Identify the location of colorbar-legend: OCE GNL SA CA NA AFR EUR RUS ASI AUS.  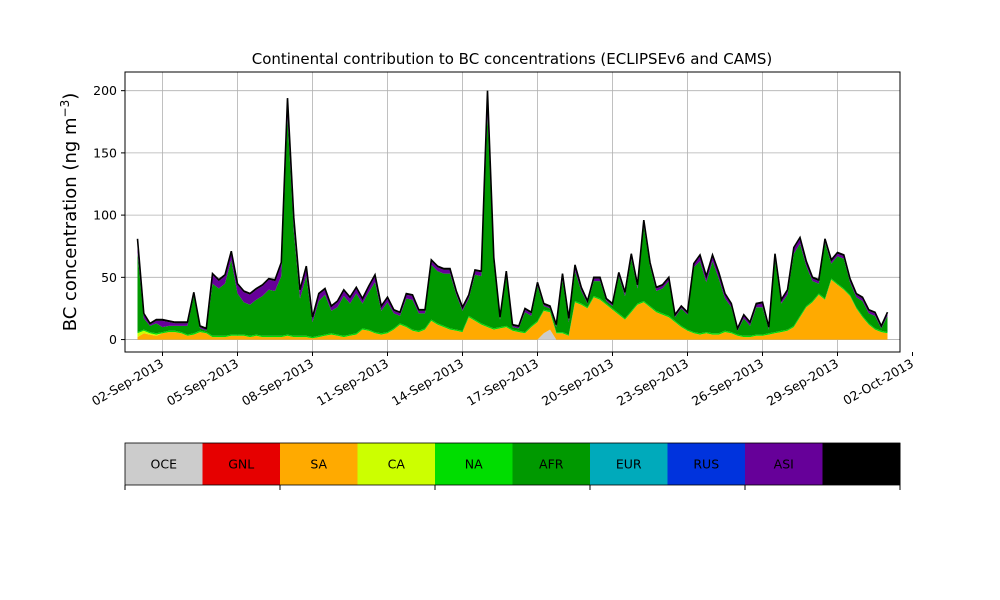
(512, 466).